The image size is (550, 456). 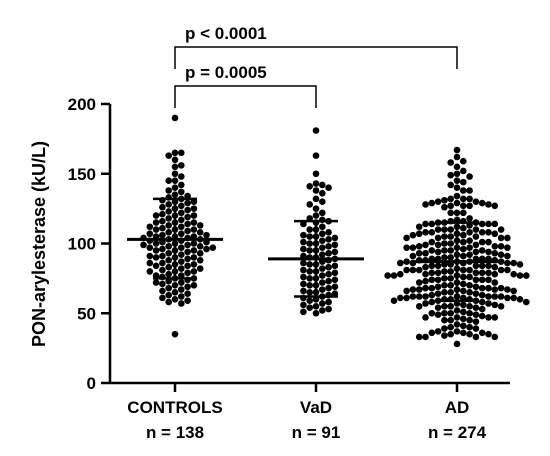 What do you see at coordinates (39, 244) in the screenshot?
I see `y-axis-title: PON-arylesterase (kU/L)` at bounding box center [39, 244].